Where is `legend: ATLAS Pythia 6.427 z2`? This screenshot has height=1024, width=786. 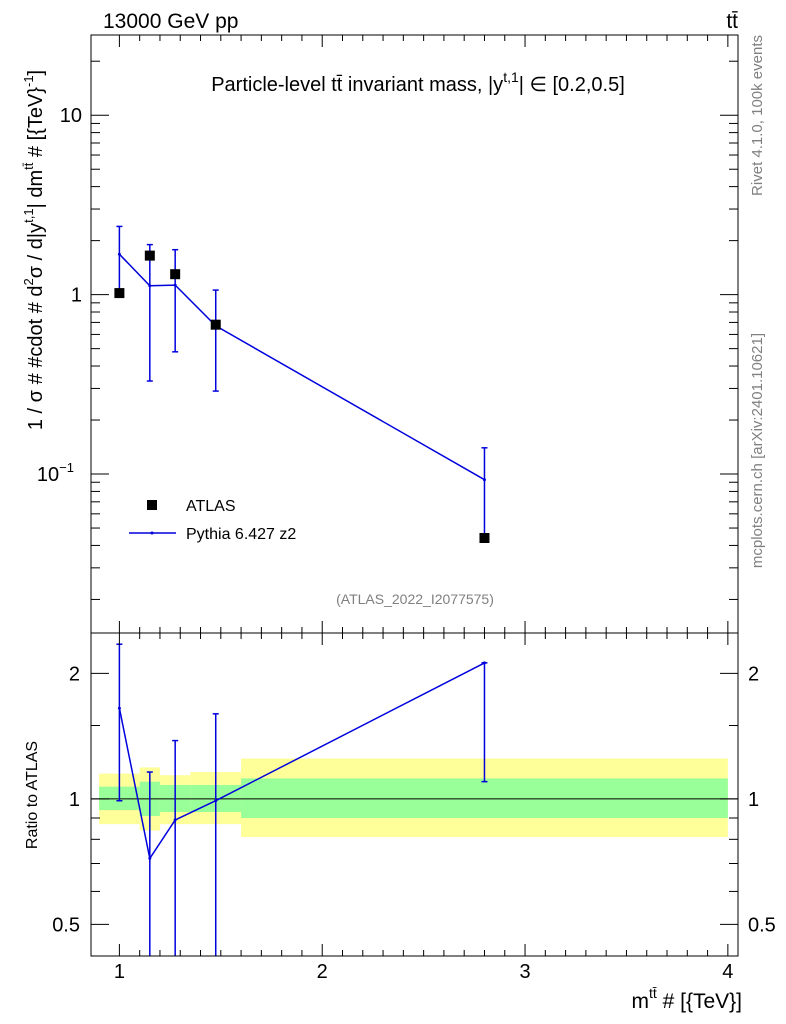
legend: ATLAS Pythia 6.427 z2 is located at coordinates (212, 520).